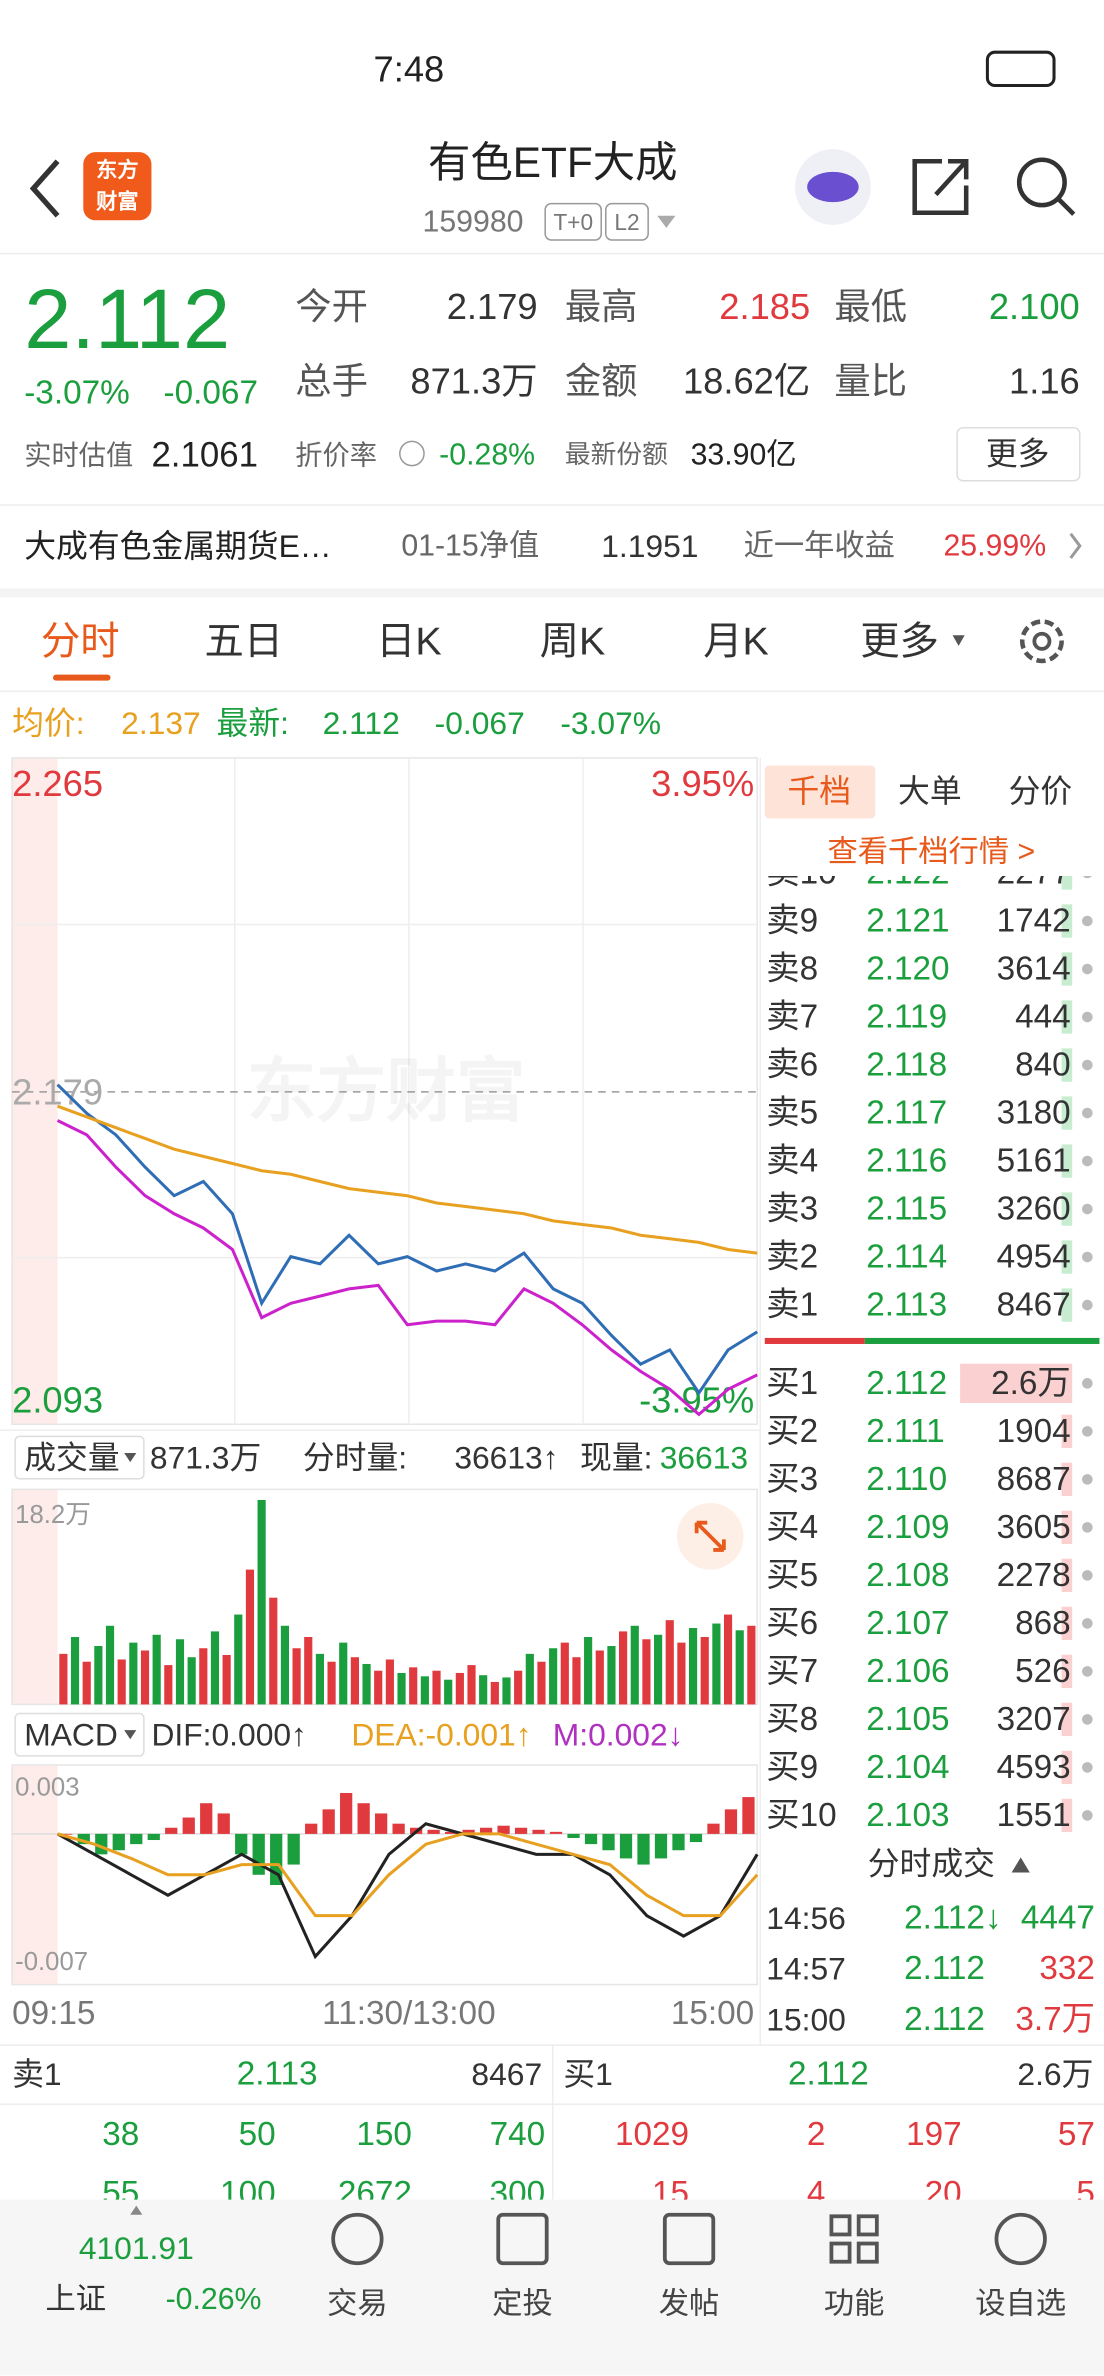  What do you see at coordinates (792, 1383) in the screenshot?
I see `bid-label: 买1` at bounding box center [792, 1383].